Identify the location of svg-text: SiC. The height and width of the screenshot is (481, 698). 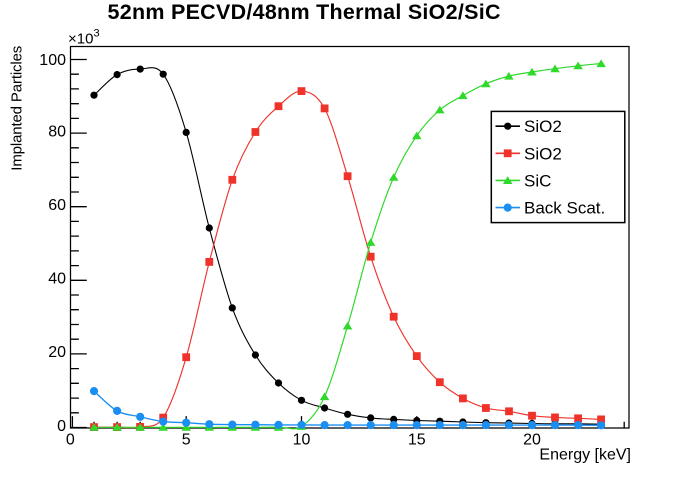
(537, 180).